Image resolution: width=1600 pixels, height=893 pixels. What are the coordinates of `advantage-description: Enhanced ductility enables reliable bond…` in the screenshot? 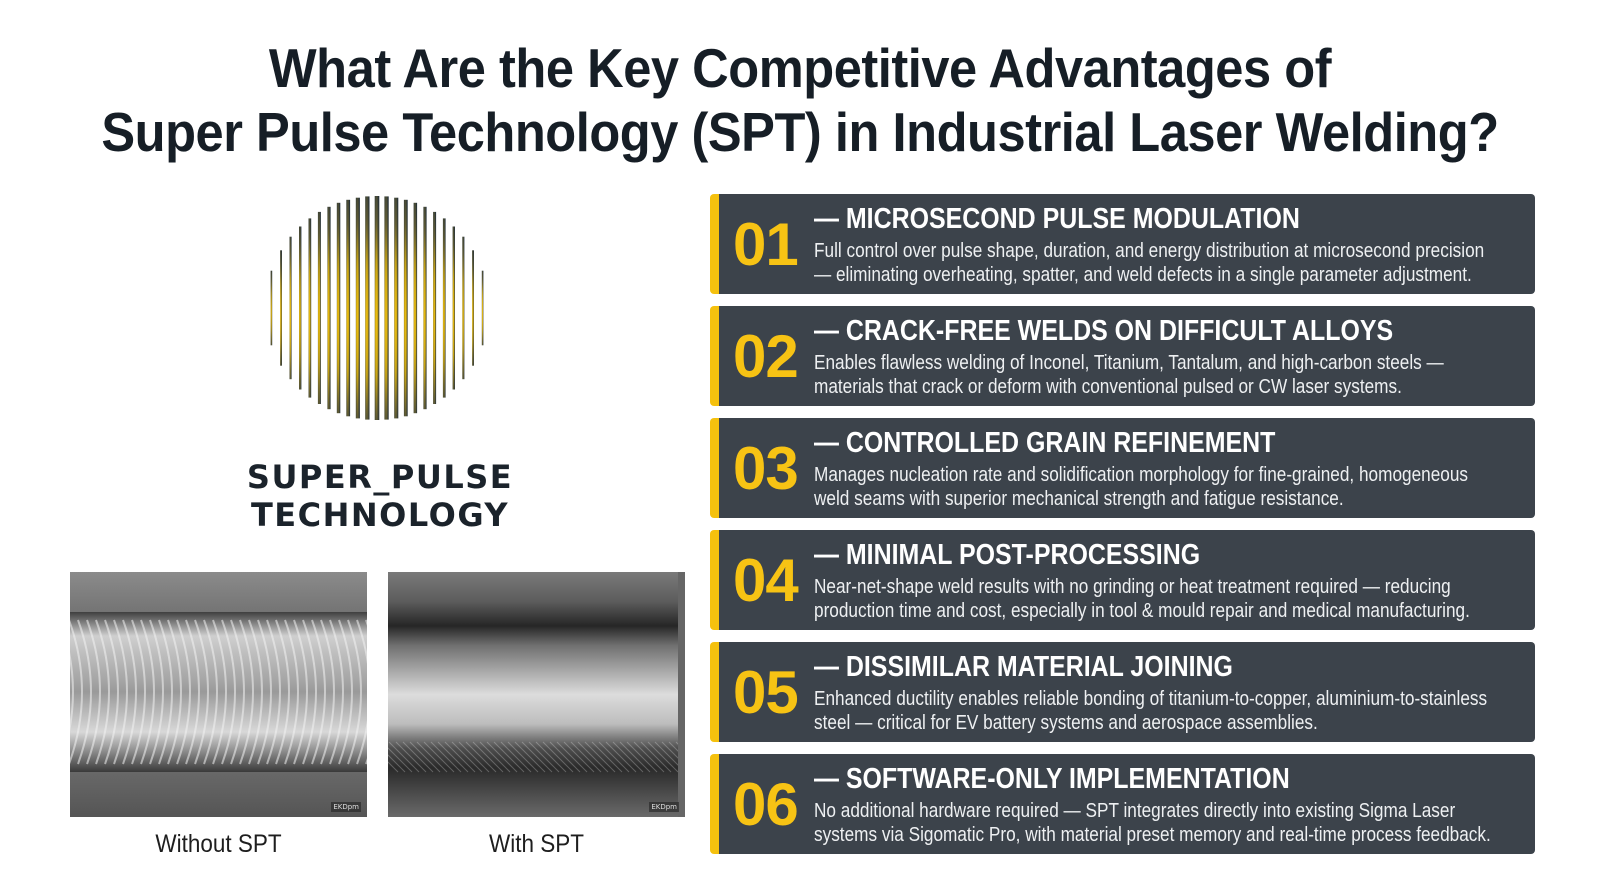 It's located at (1164, 711).